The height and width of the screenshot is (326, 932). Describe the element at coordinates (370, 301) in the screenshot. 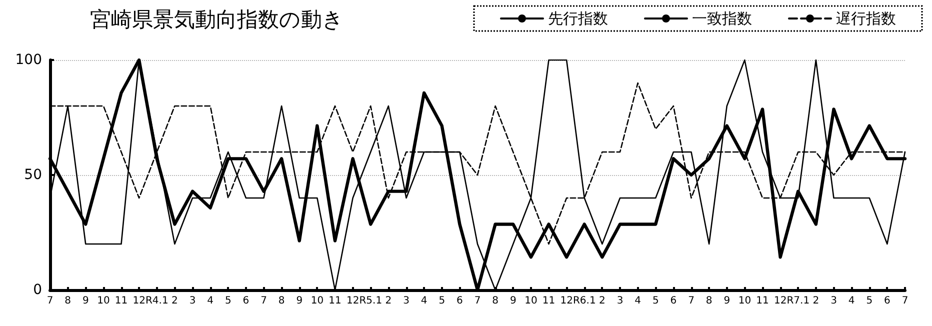

I see `x-tick-label: R5.1` at that location.